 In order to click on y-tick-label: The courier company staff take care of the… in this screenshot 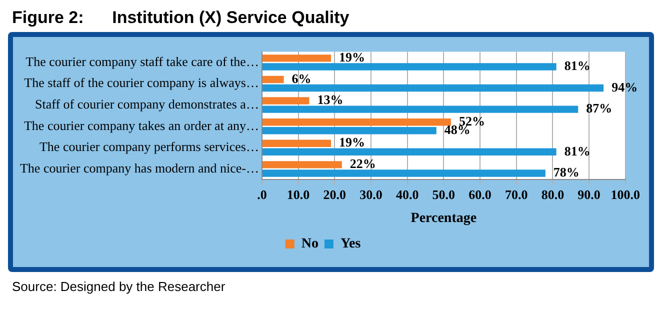, I will do `click(142, 61)`.